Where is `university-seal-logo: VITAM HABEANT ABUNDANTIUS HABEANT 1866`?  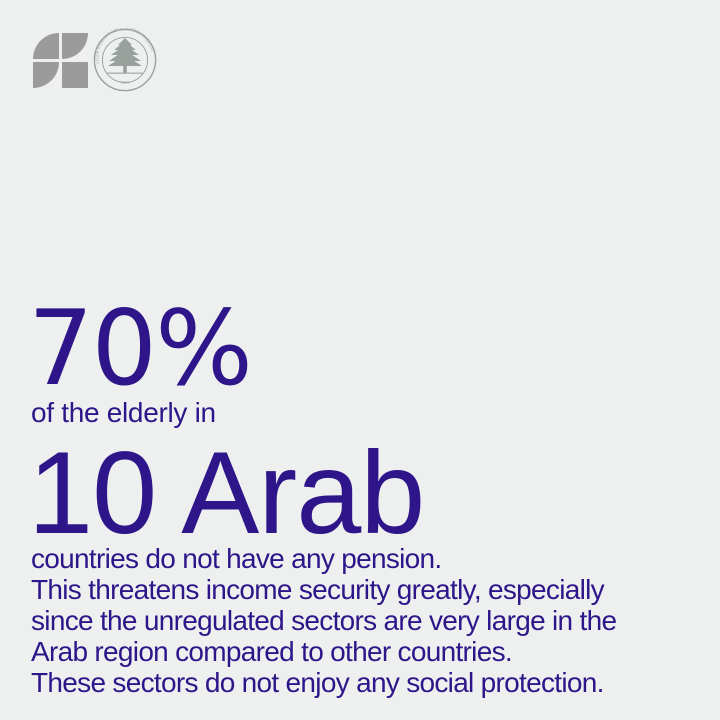 university-seal-logo: VITAM HABEANT ABUNDANTIUS HABEANT 1866 is located at coordinates (125, 60).